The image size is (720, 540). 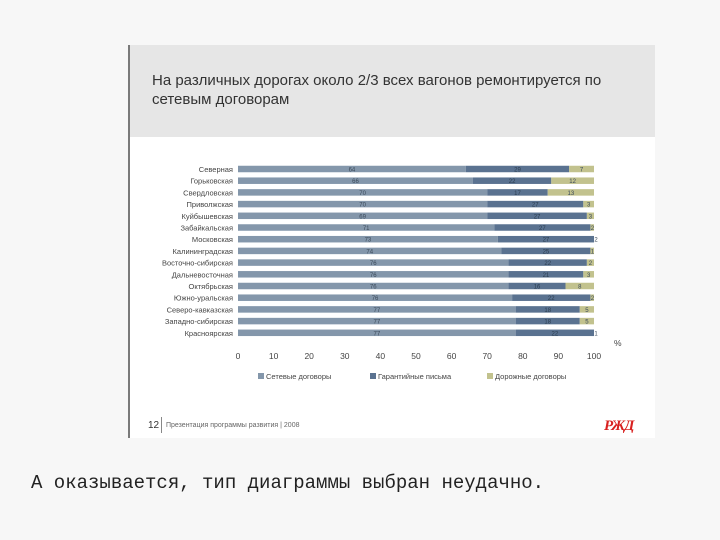 I want to click on data-label: 25, so click(x=546, y=252).